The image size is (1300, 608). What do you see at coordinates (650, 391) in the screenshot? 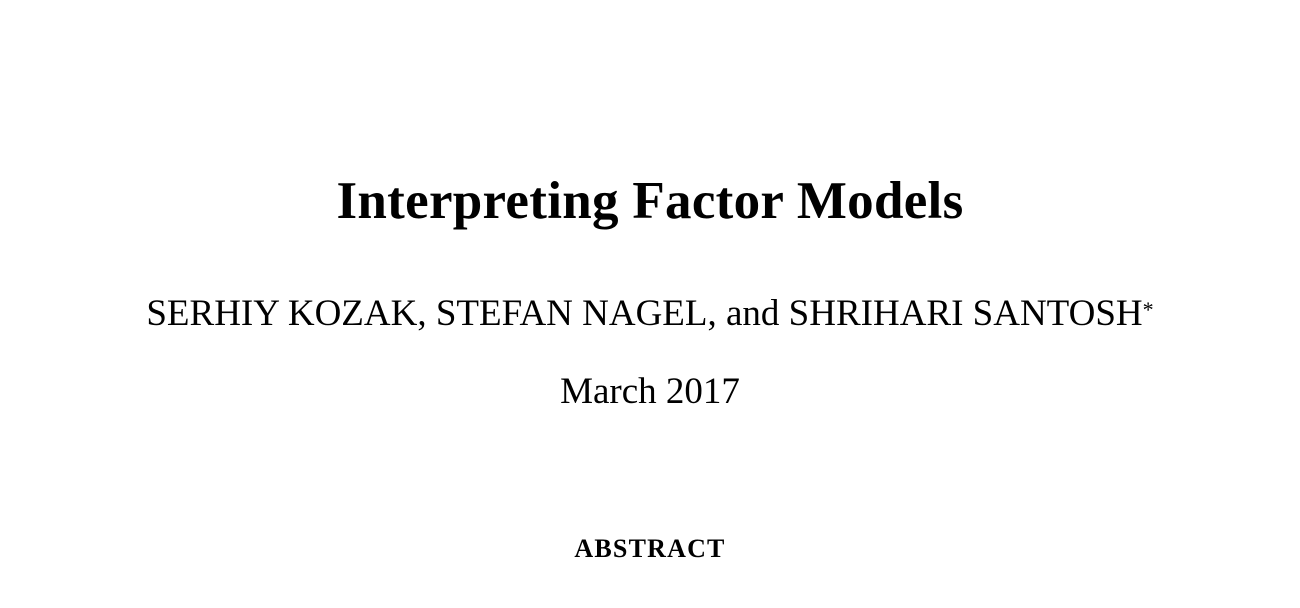
I see `publication-date: March 2017` at bounding box center [650, 391].